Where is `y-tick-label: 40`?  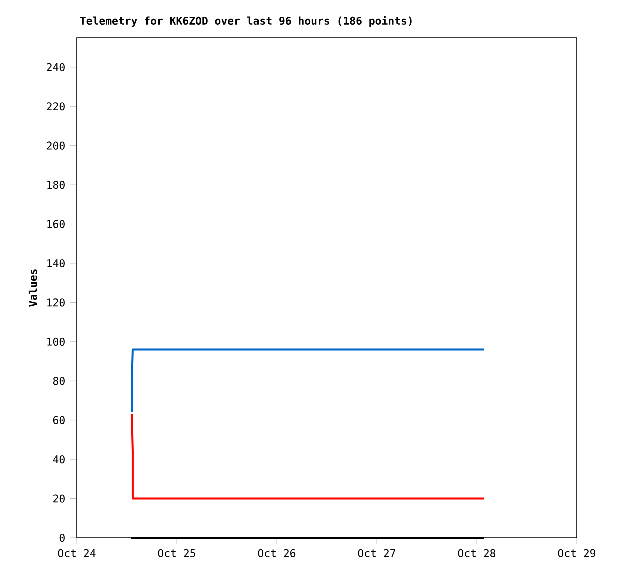
y-tick-label: 40 is located at coordinates (59, 460).